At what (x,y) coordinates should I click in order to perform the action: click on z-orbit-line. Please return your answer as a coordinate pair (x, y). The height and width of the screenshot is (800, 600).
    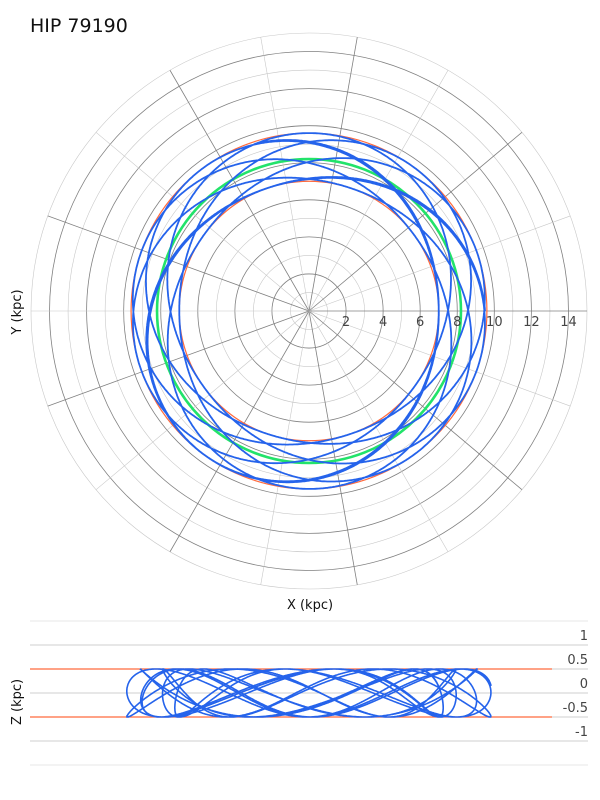
    Looking at the image, I should click on (309, 693).